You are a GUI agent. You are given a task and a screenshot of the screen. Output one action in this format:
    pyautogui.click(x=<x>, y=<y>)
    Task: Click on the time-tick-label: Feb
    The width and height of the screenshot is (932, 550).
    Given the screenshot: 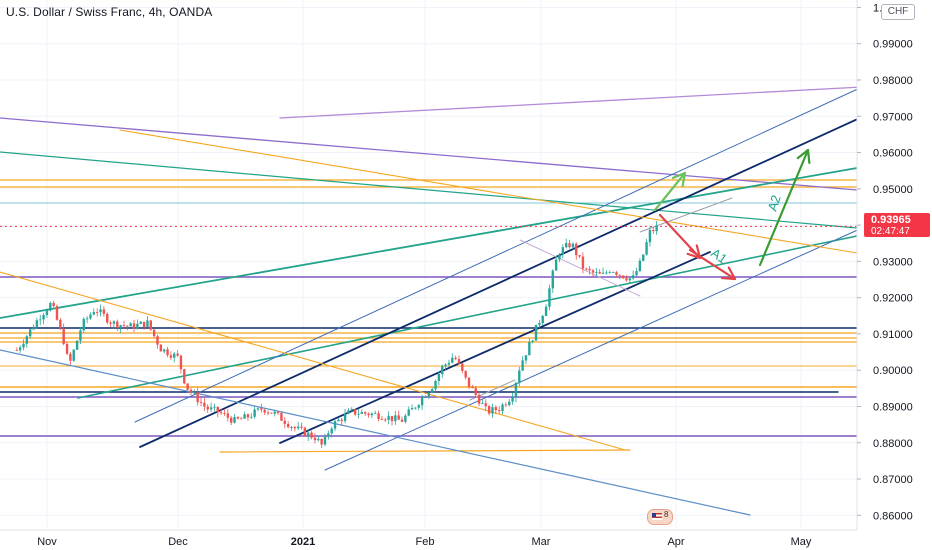 What is the action you would take?
    pyautogui.click(x=425, y=542)
    